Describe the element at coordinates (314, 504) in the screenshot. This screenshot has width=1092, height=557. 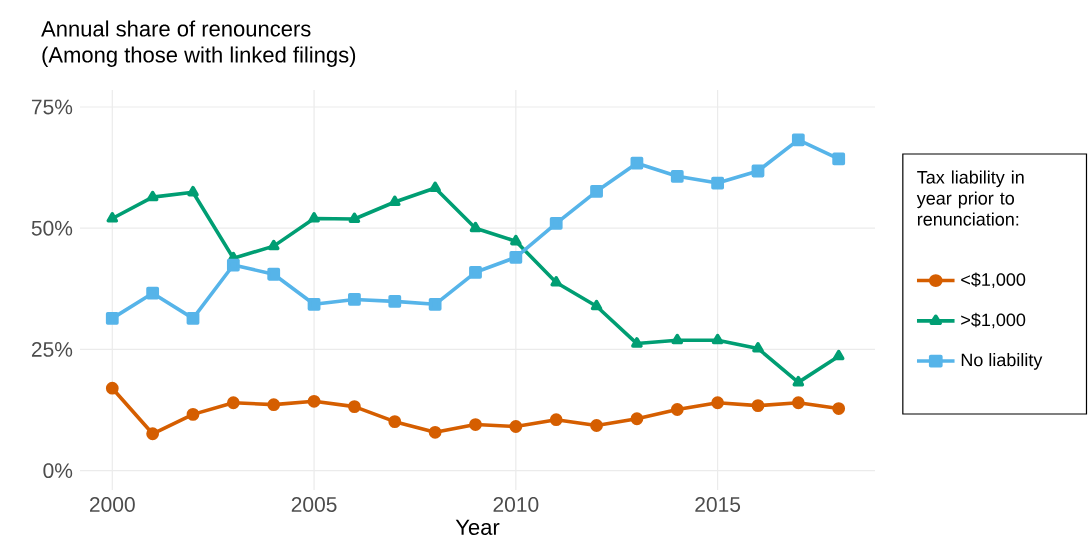
I see `x-tick-label: 2005` at that location.